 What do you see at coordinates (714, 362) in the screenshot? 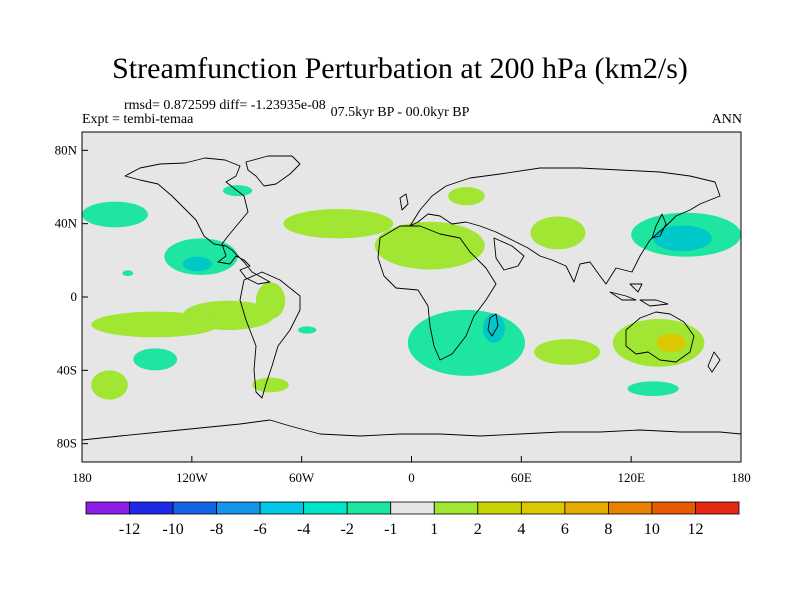
I see `coast-new-zealand` at bounding box center [714, 362].